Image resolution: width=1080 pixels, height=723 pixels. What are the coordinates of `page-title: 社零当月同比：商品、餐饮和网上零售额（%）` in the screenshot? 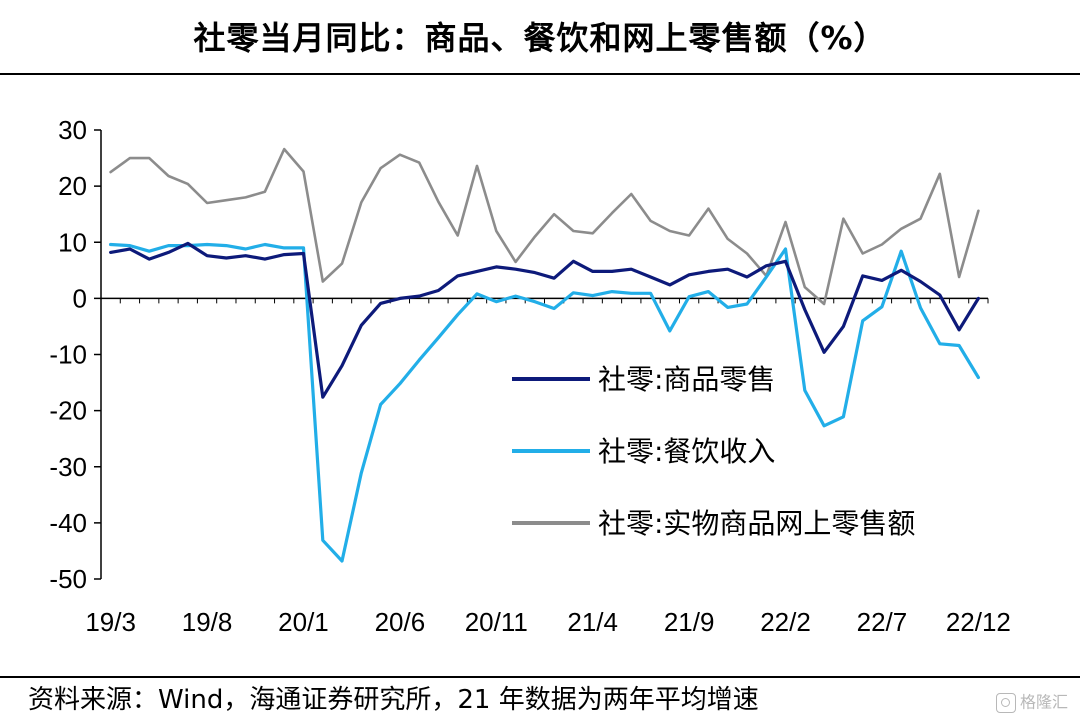 It's located at (540, 38).